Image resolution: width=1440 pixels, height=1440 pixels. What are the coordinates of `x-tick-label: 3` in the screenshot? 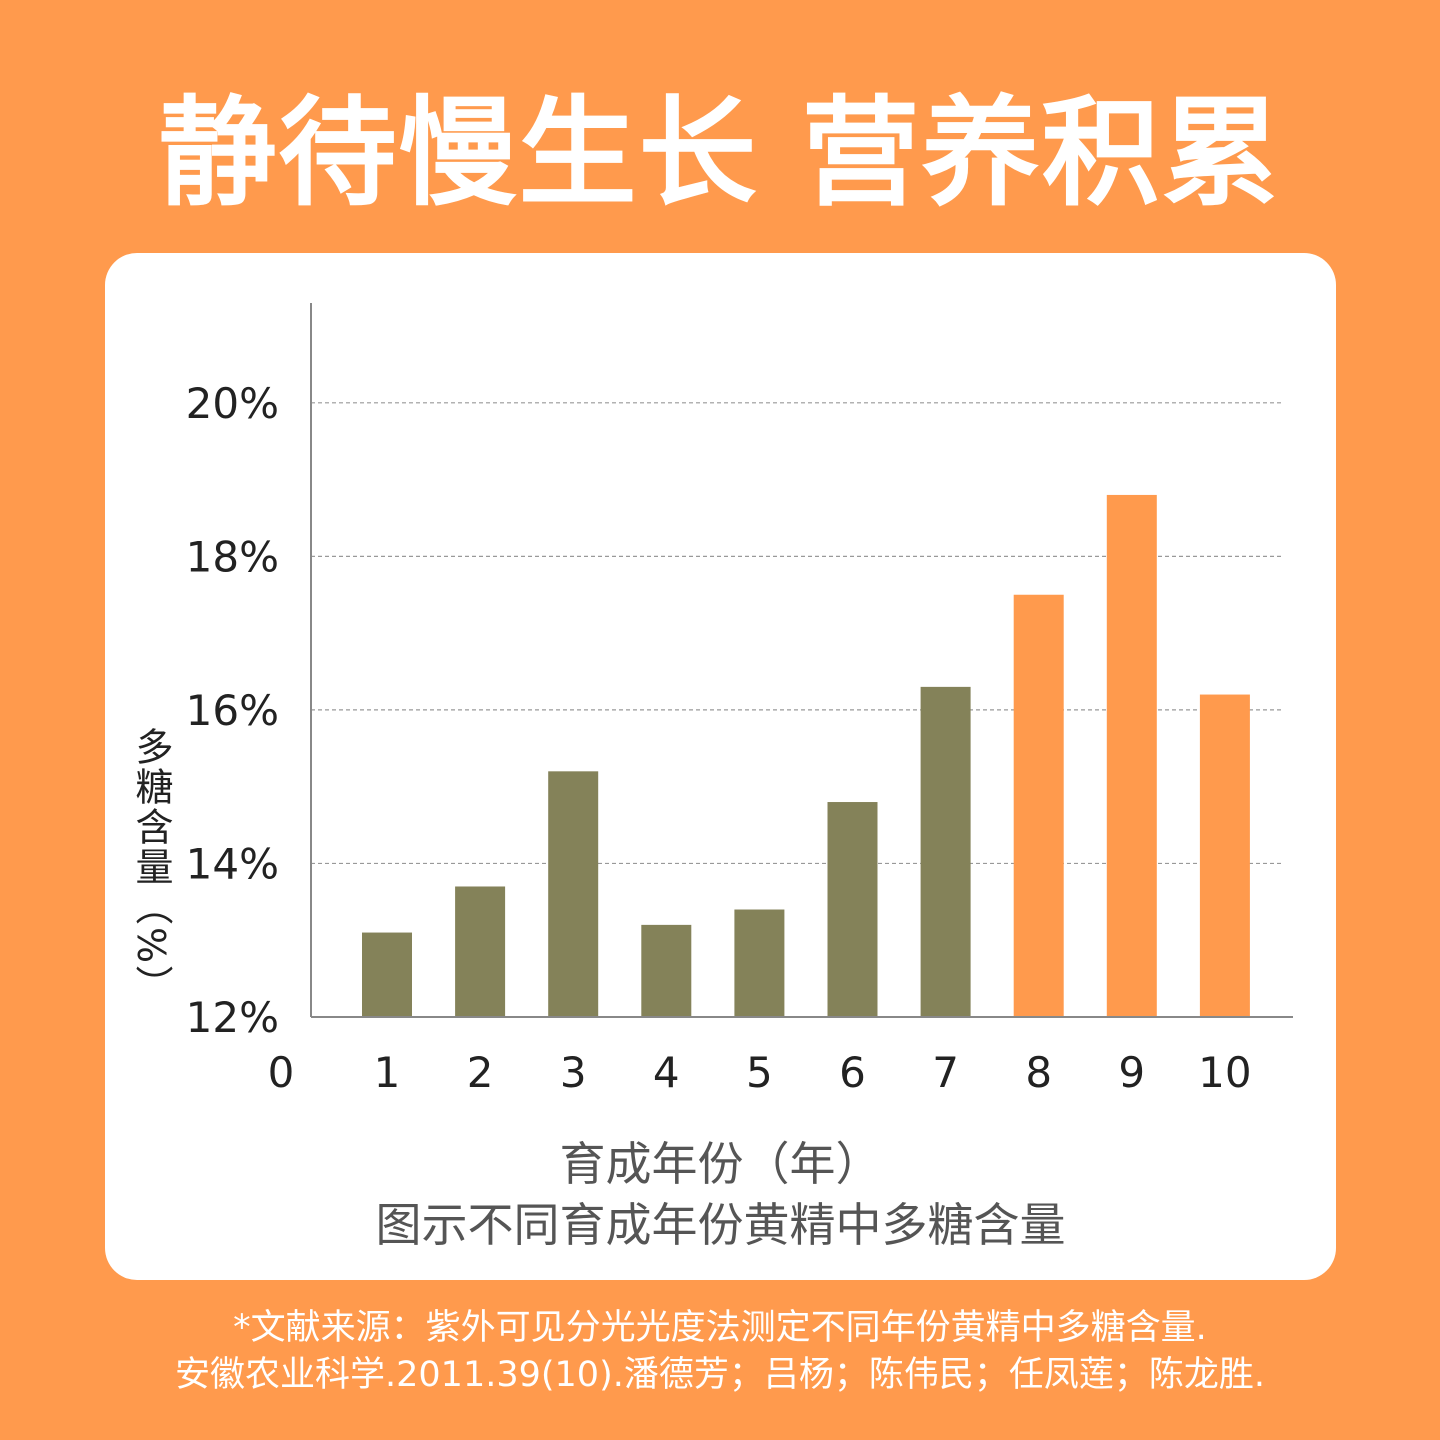 It's located at (573, 1072).